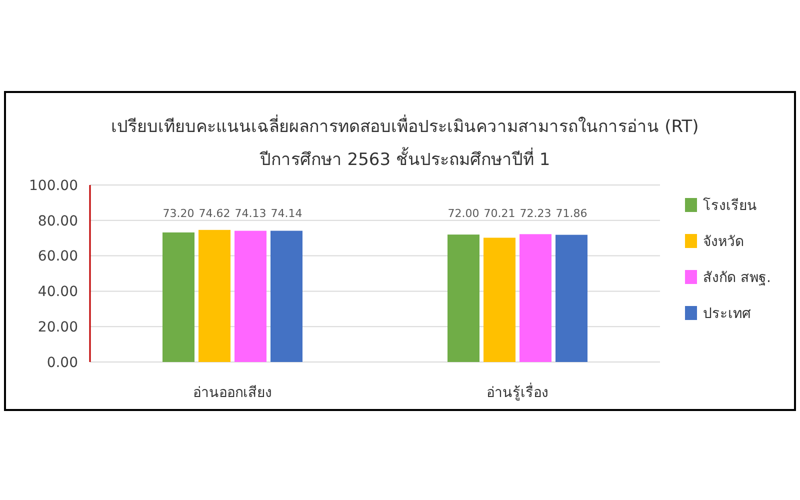 Image resolution: width=800 pixels, height=500 pixels. I want to click on data-label: 72.00, so click(464, 213).